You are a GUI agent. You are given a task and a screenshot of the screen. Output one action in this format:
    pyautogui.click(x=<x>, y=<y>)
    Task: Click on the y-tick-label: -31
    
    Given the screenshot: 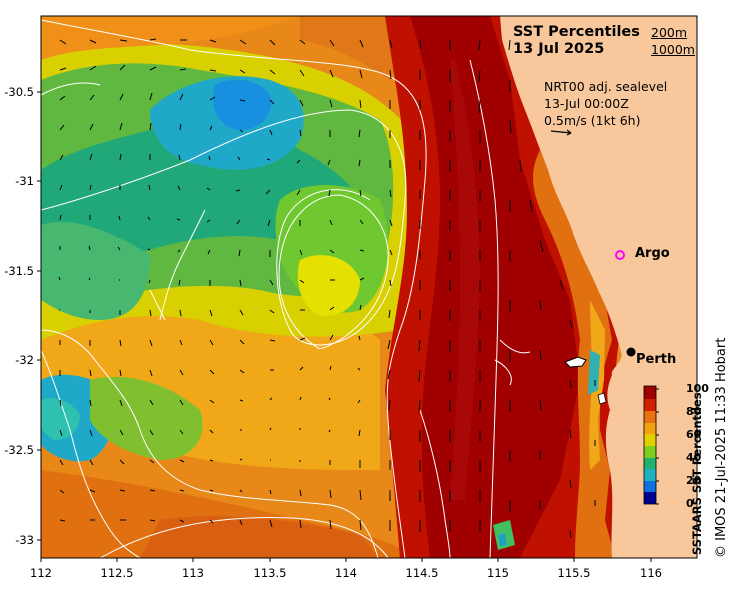 What is the action you would take?
    pyautogui.click(x=24, y=181)
    